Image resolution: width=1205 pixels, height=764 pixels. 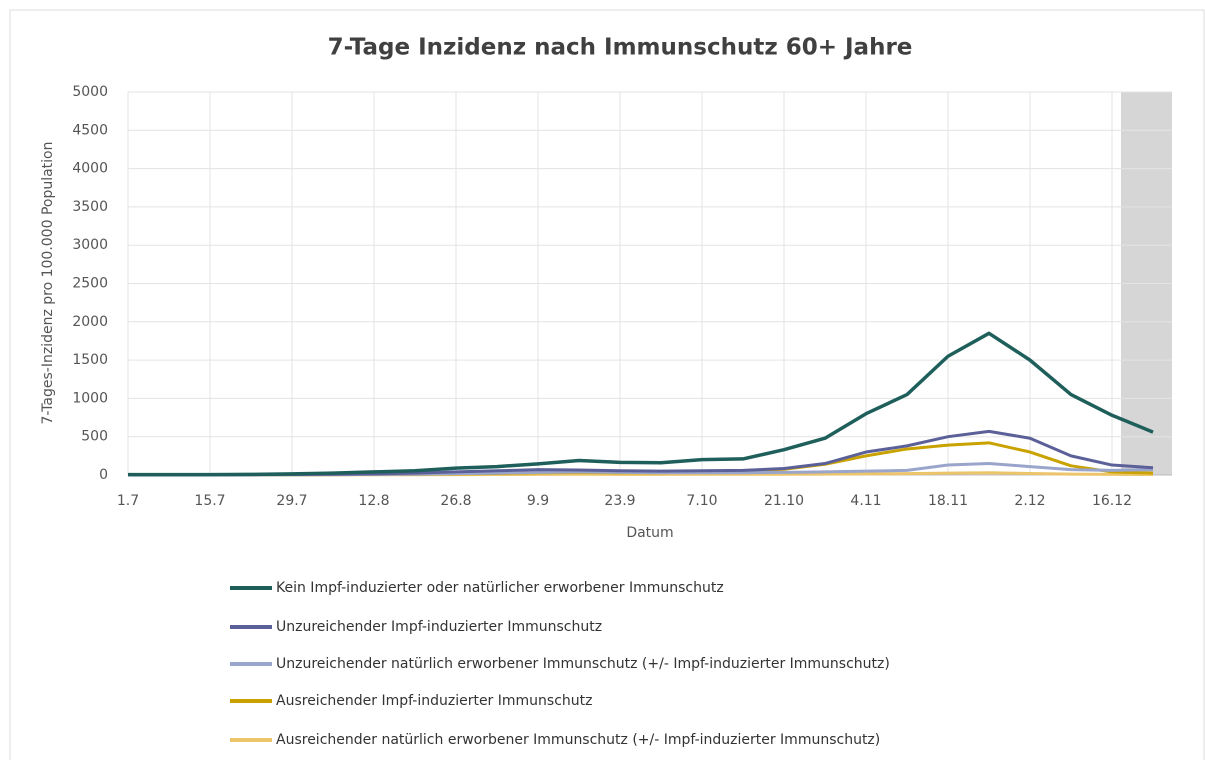 I want to click on x-tick-label: 15.7, so click(x=209, y=501).